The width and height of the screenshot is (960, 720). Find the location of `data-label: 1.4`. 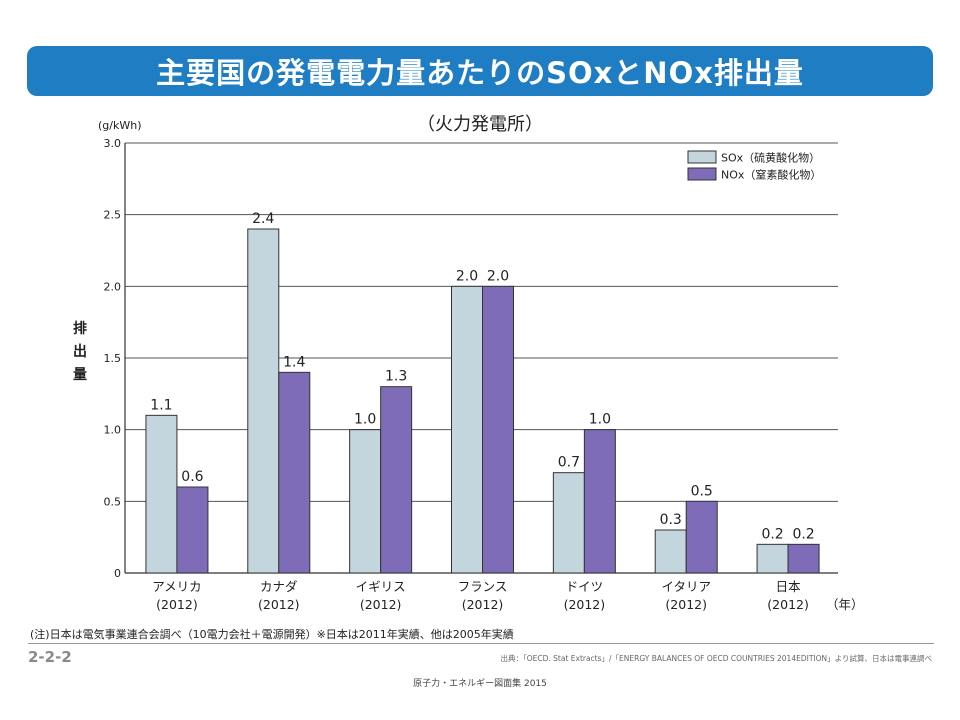

data-label: 1.4 is located at coordinates (294, 362).